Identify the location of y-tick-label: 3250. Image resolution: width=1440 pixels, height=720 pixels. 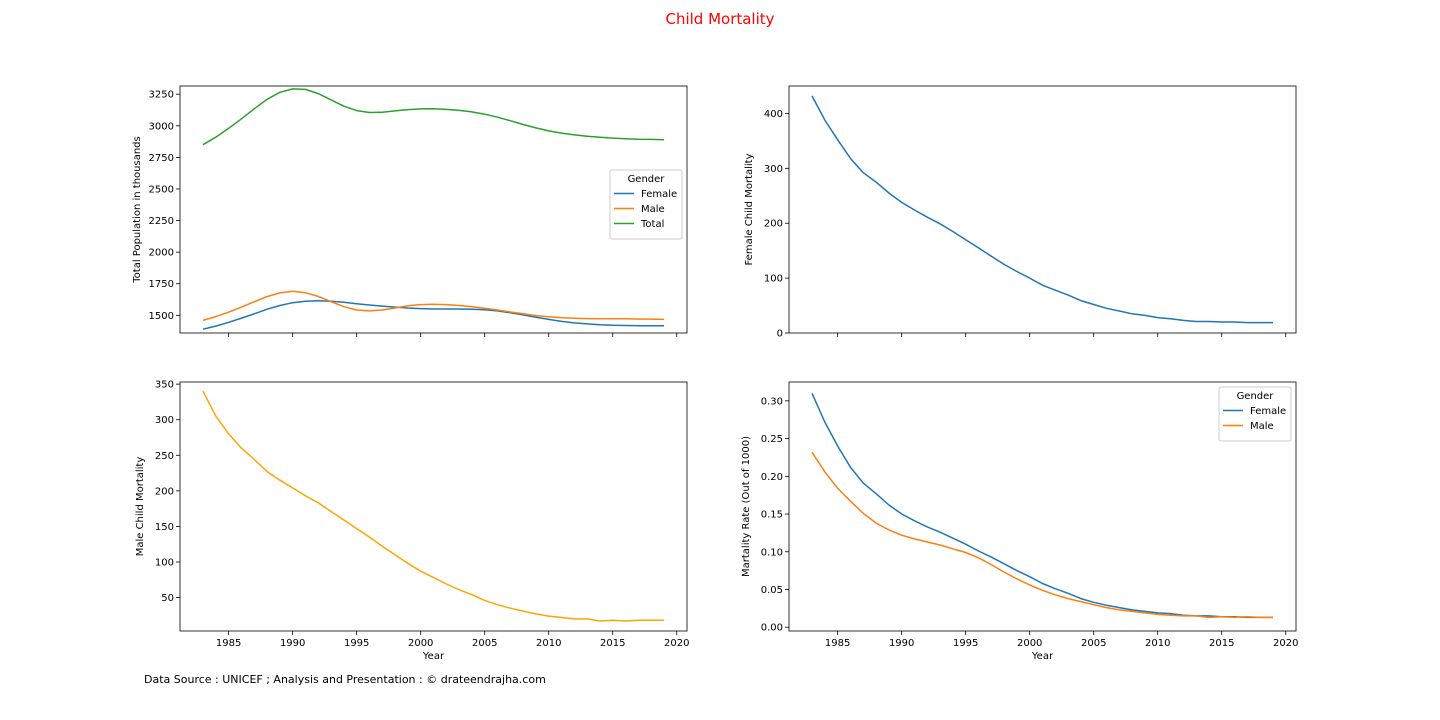
(161, 95).